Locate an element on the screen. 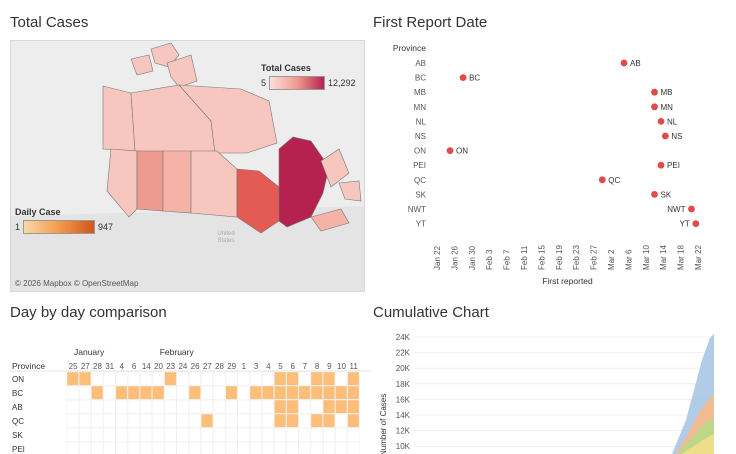  dot-label: PEI is located at coordinates (673, 165).